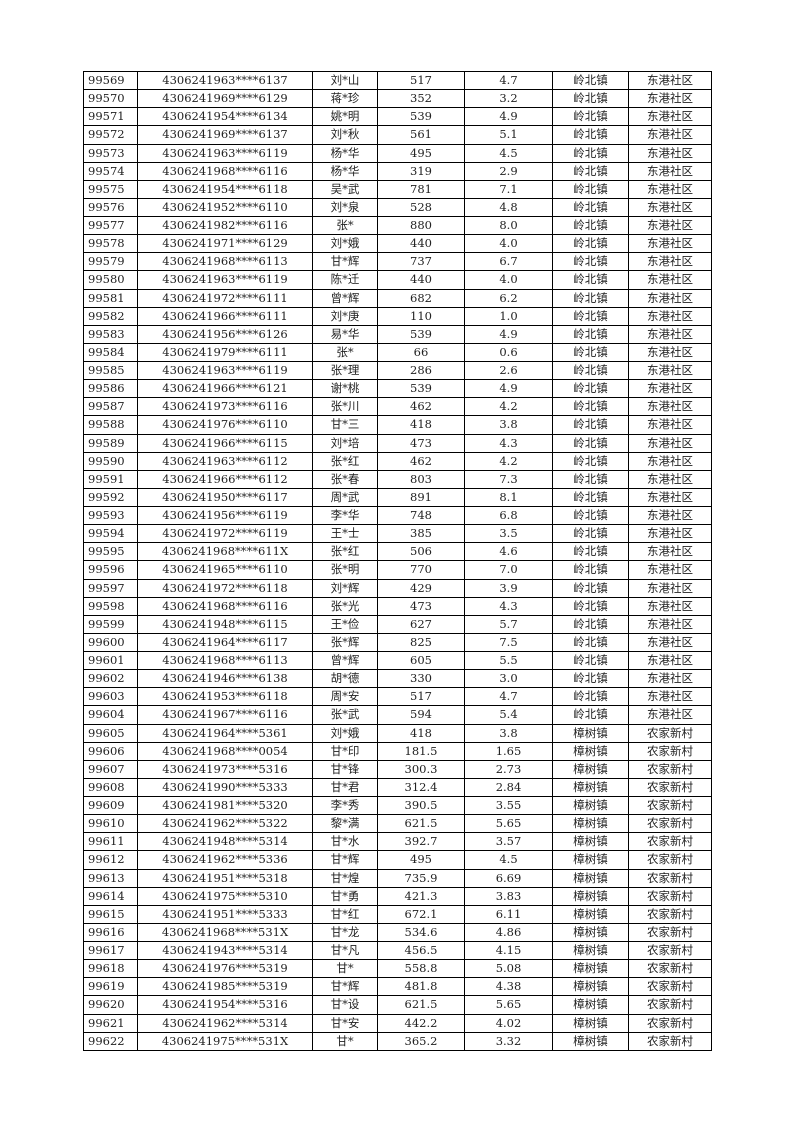  What do you see at coordinates (345, 697) in the screenshot?
I see `person-name-cell: 周*安` at bounding box center [345, 697].